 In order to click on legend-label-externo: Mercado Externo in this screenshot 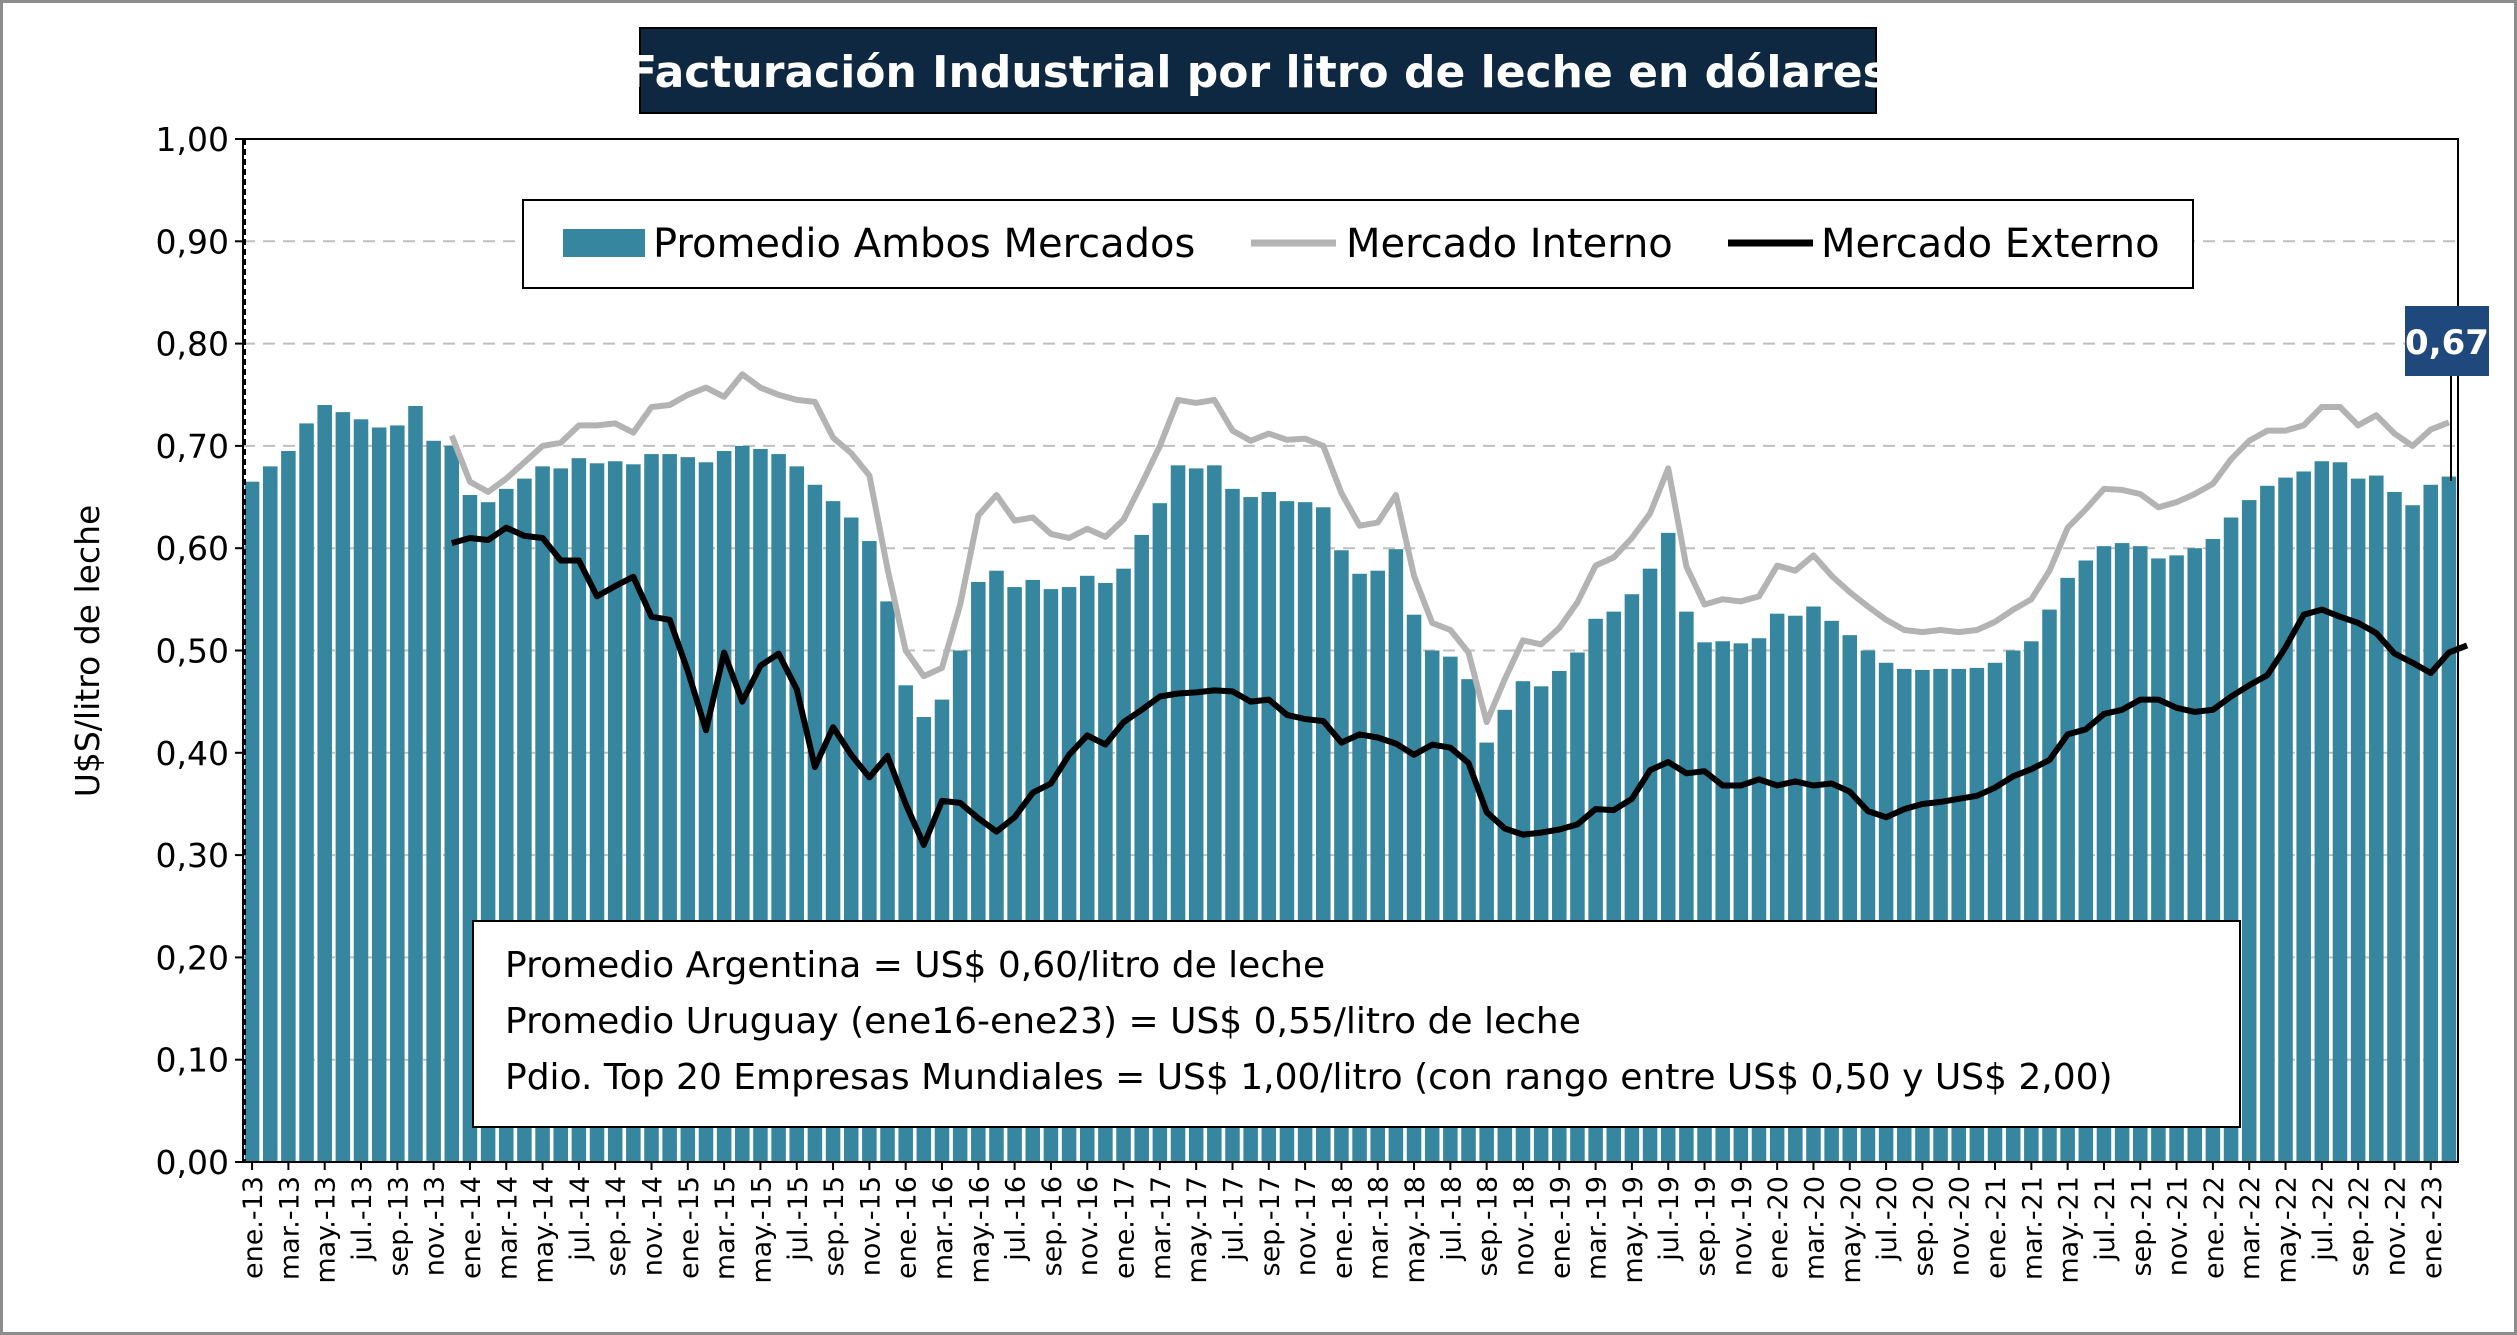, I will do `click(1990, 244)`.